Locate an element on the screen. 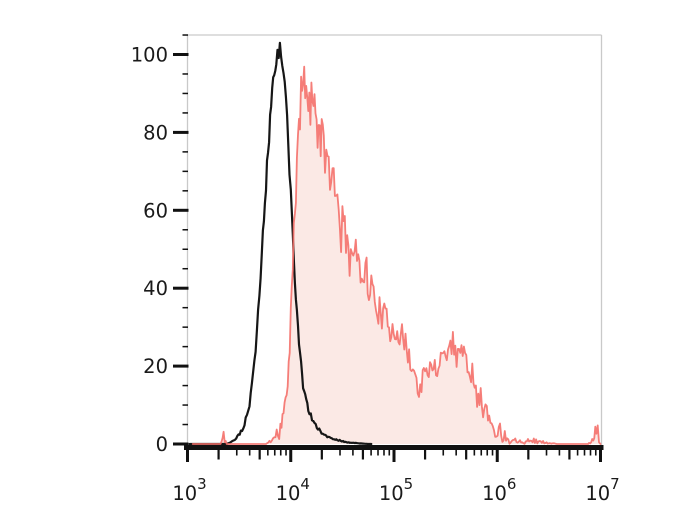  x-tick-exponent: 4 is located at coordinates (305, 484).